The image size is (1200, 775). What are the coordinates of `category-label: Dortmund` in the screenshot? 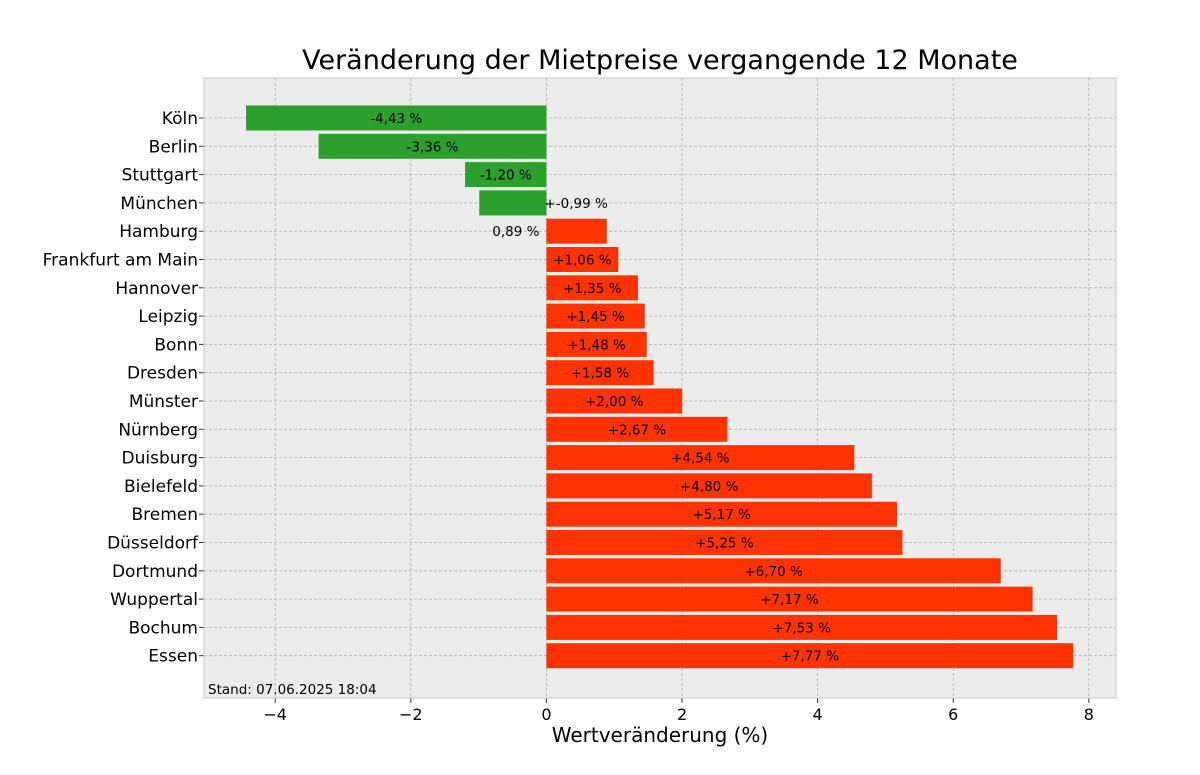 It's located at (155, 572).